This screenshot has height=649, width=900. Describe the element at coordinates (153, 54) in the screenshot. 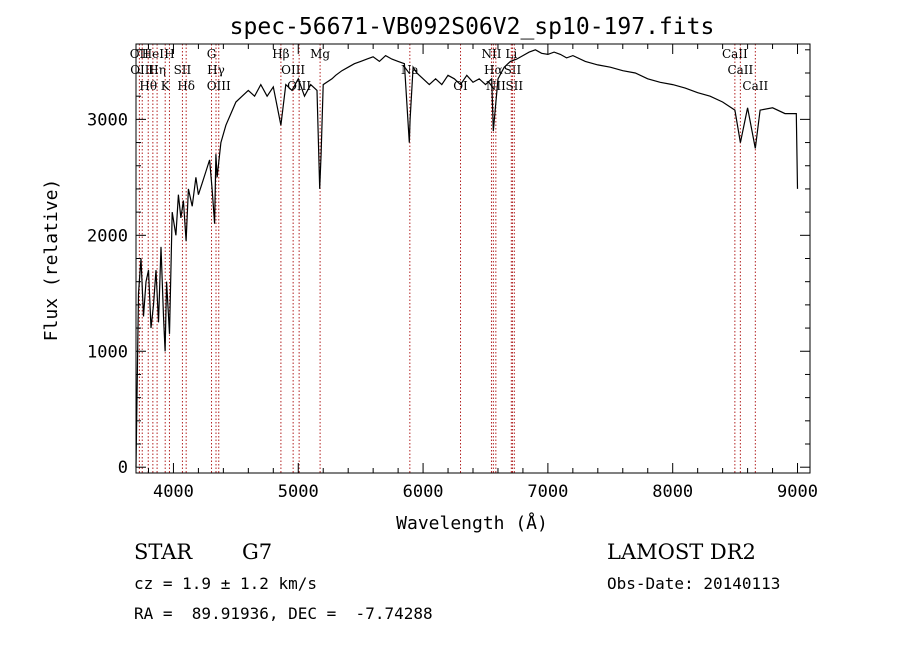

I see `line-marker-label: HeI` at that location.